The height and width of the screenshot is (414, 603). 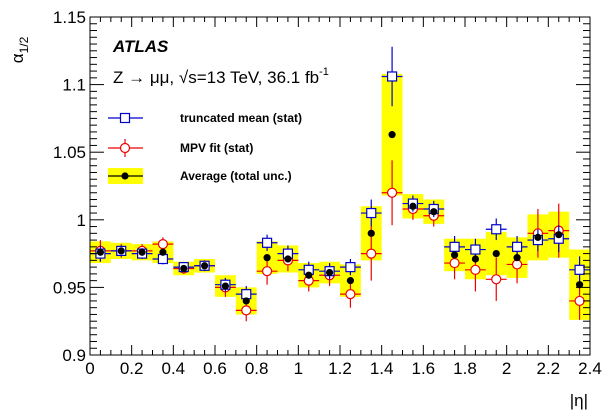 What do you see at coordinates (74, 85) in the screenshot?
I see `y-tick-label: 1.1` at bounding box center [74, 85].